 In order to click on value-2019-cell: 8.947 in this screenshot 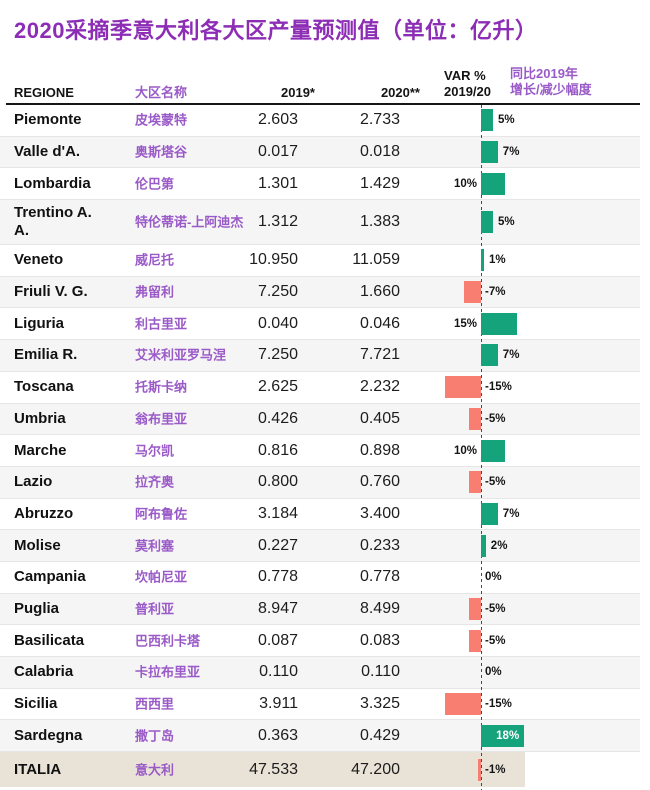, I will do `click(277, 608)`.